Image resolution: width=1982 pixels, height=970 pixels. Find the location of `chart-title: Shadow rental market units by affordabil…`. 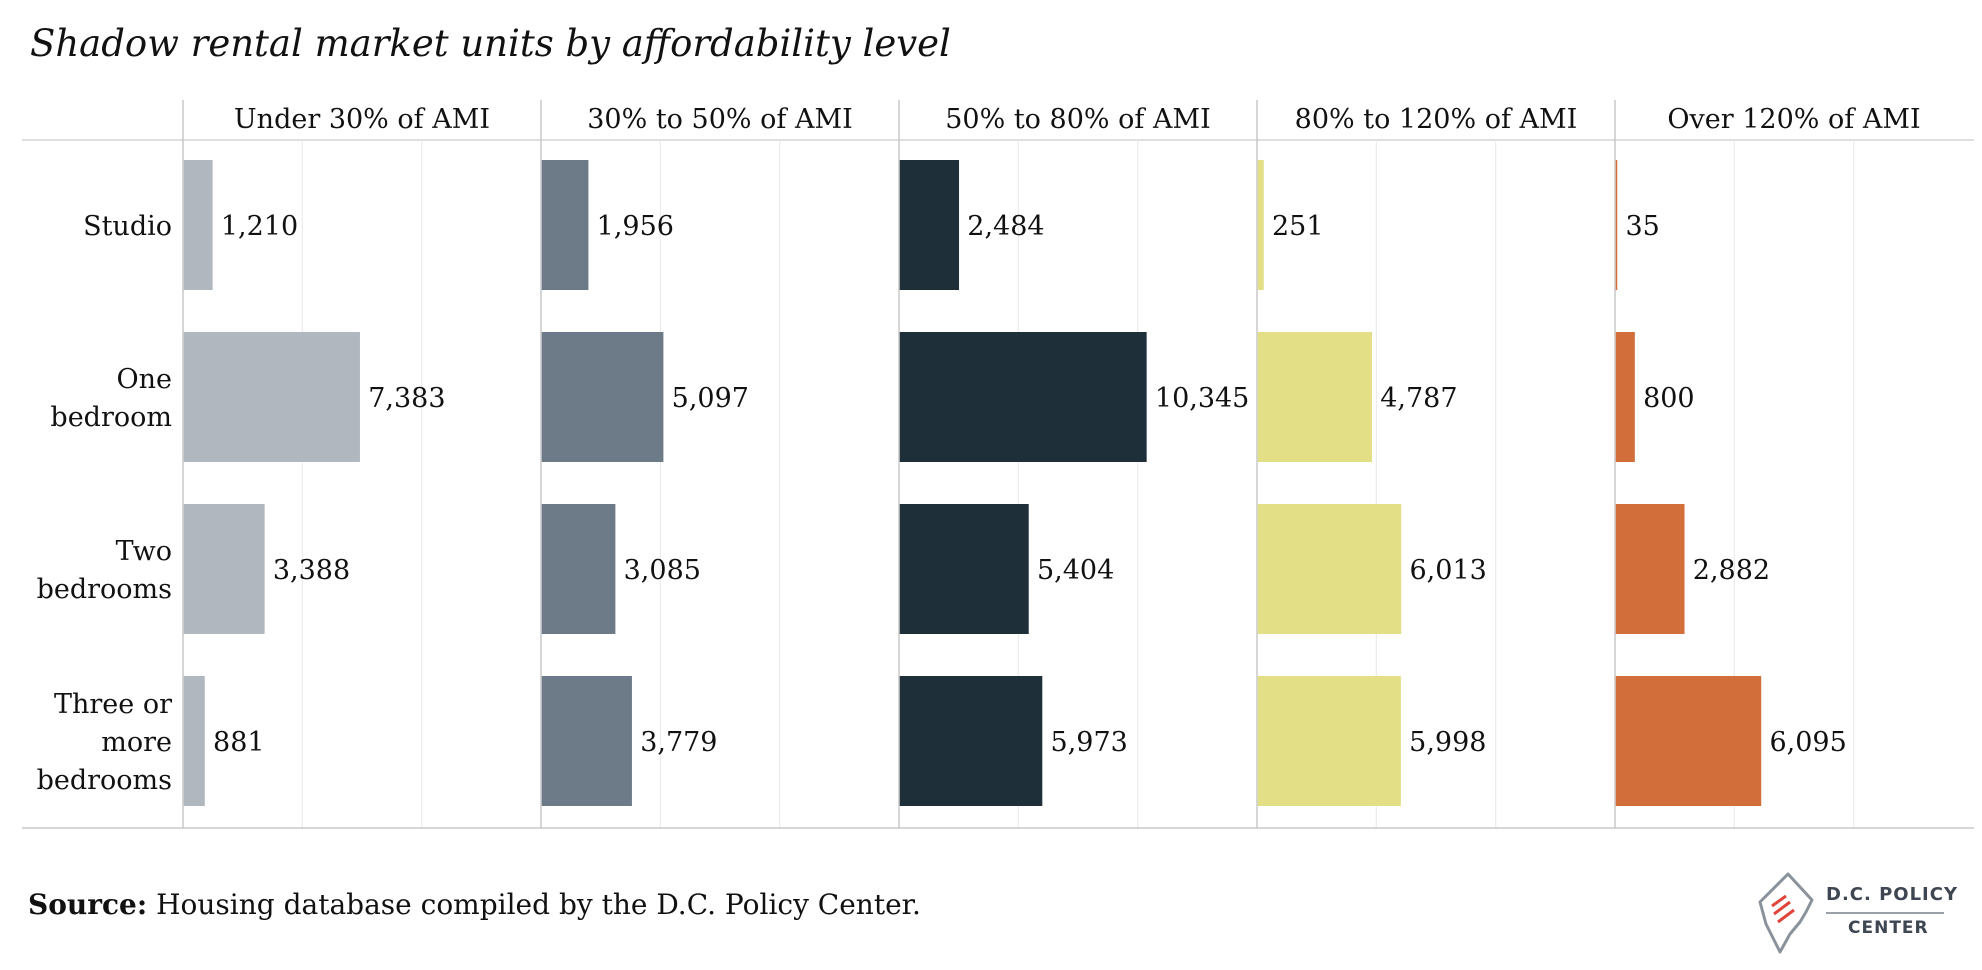

chart-title: Shadow rental market units by affordabil… is located at coordinates (490, 43).